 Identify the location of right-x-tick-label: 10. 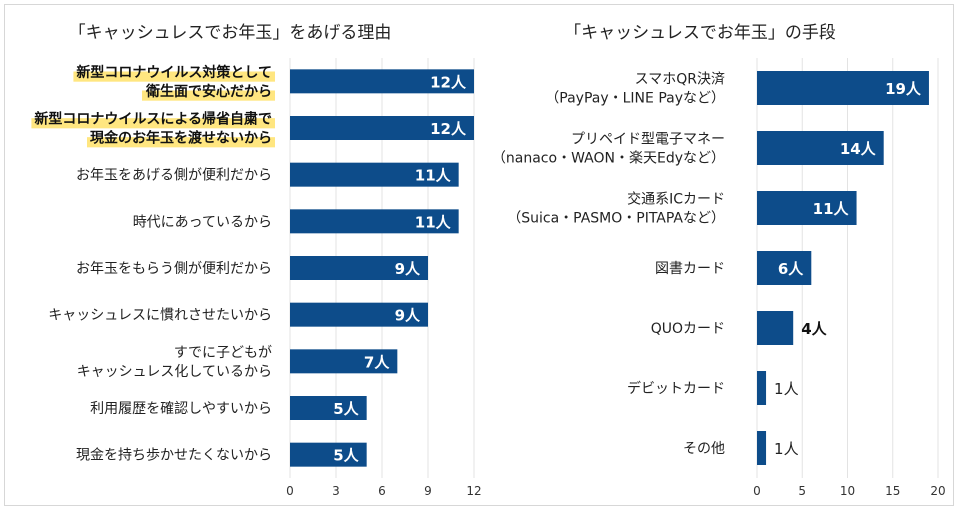
(847, 491).